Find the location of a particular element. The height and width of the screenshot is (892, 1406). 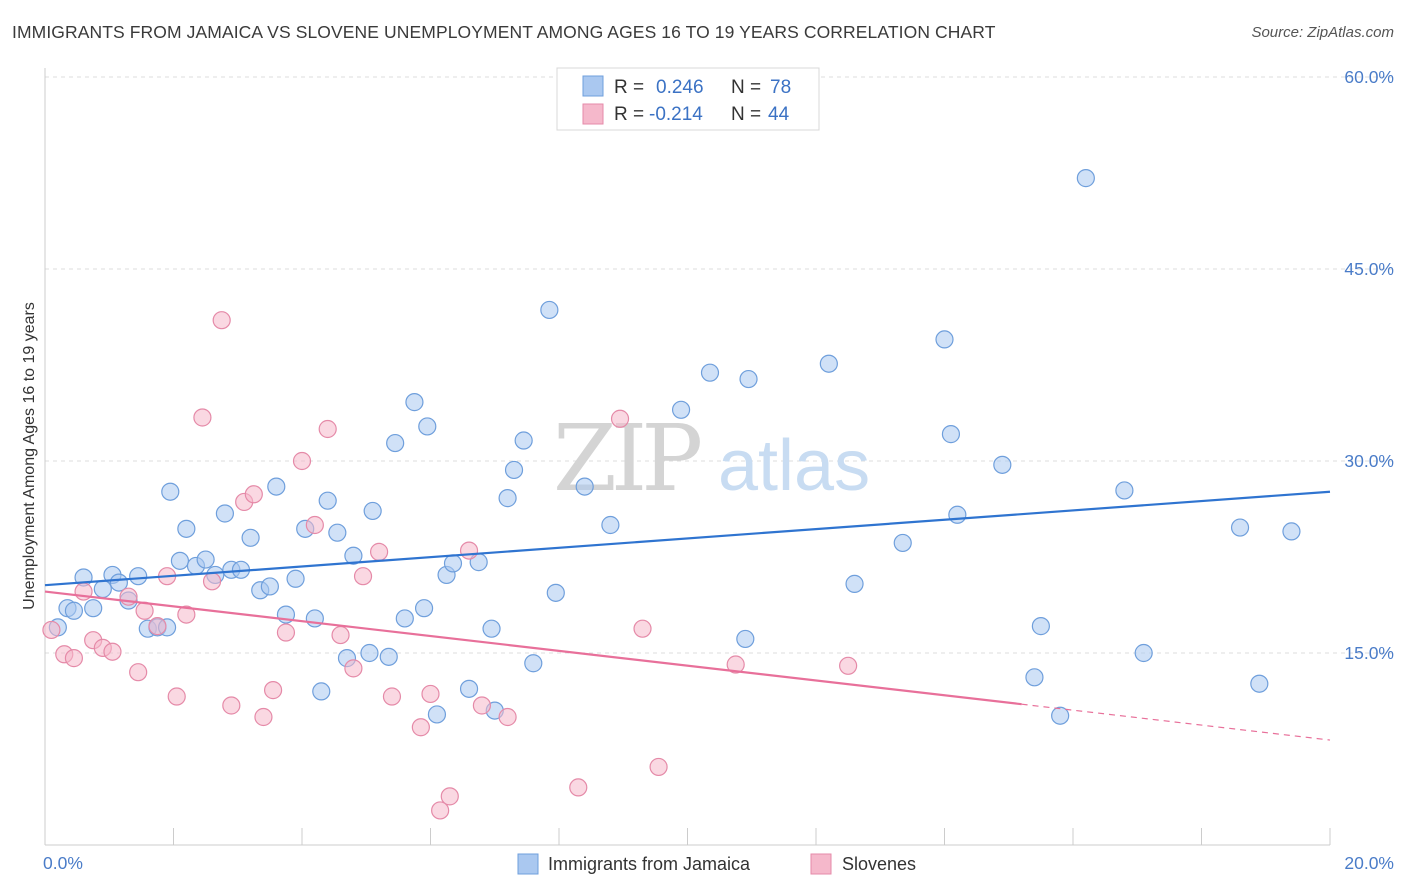

bottom-legend-swatch-slovenes is located at coordinates (821, 864).